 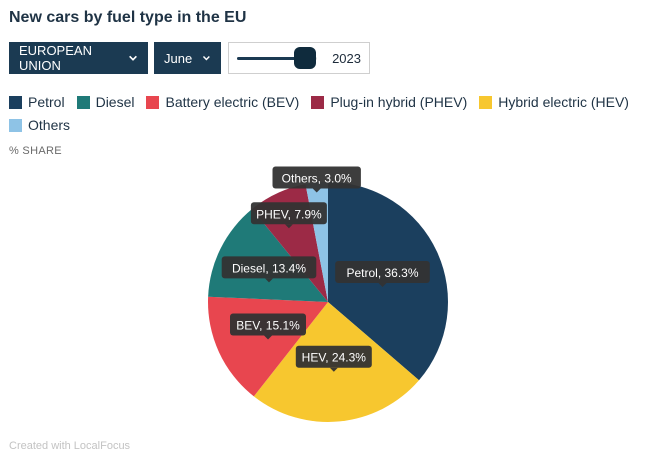 I want to click on legend-item: Battery electric (BEV), so click(x=222, y=102).